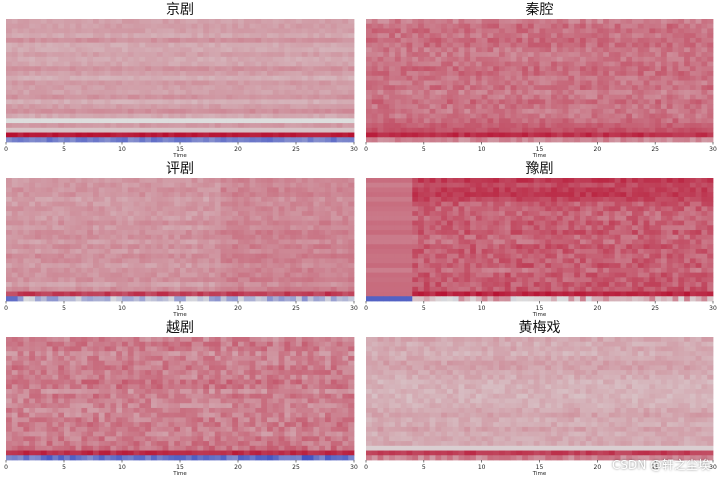 The image size is (720, 479). What do you see at coordinates (180, 169) in the screenshot?
I see `panel-title: 评剧` at bounding box center [180, 169].